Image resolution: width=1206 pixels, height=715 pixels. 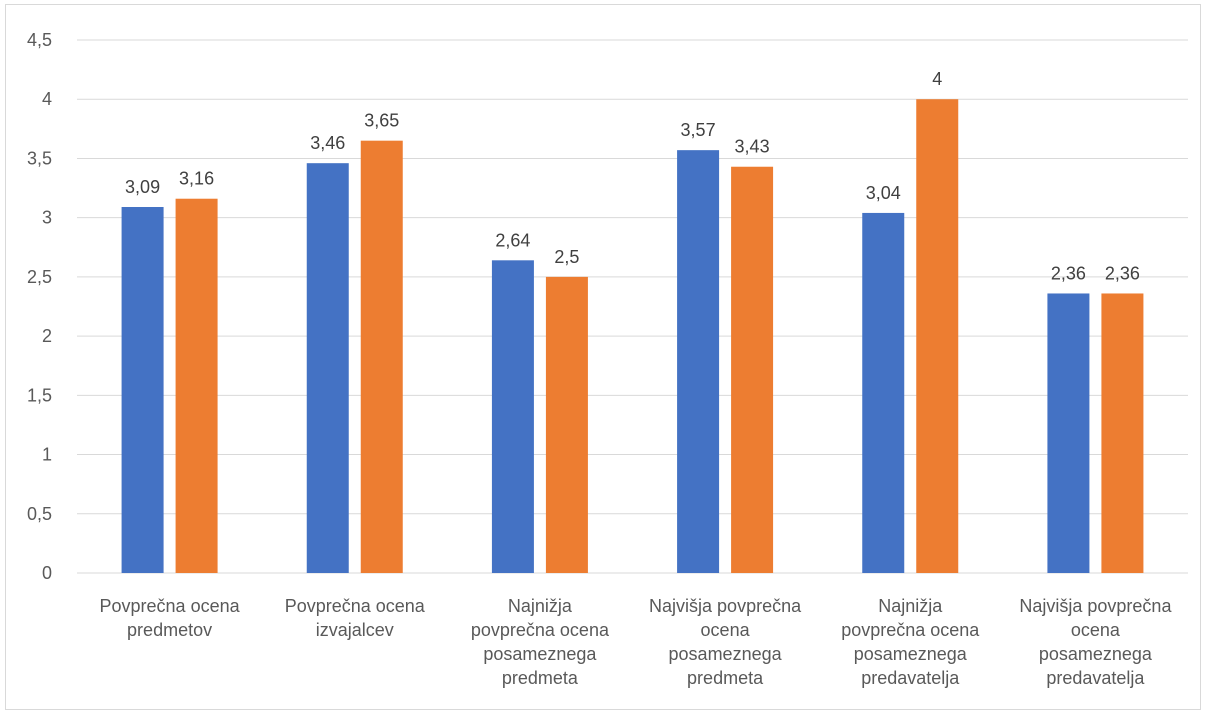 I want to click on y-tick-label: 2,5, so click(x=39, y=277).